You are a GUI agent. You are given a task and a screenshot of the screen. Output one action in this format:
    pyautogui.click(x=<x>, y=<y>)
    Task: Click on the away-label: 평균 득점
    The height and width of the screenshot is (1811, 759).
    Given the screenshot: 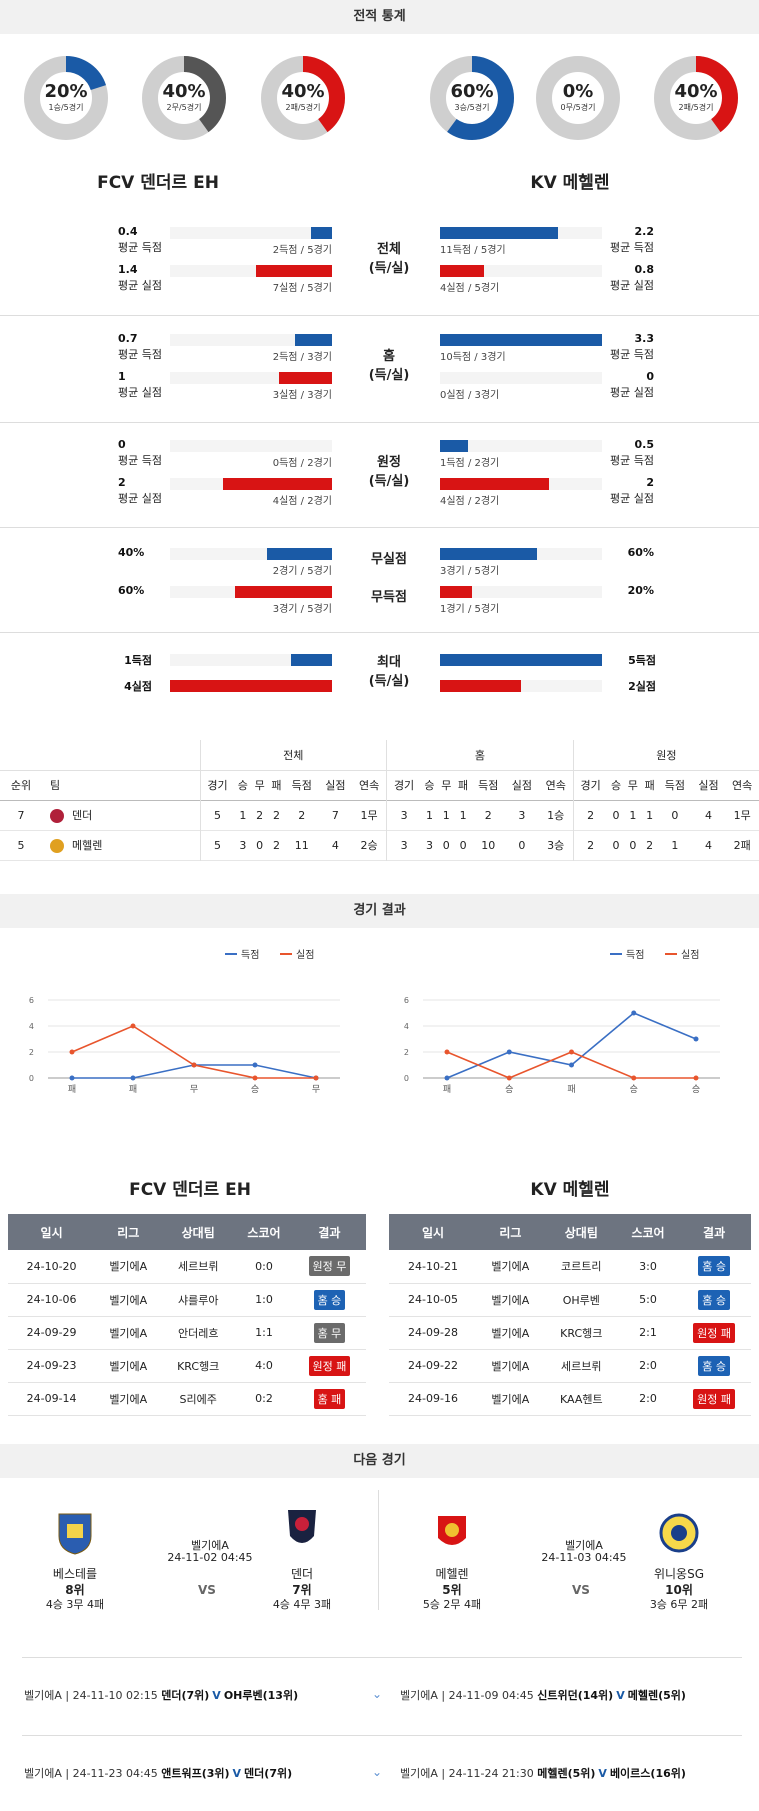 What is the action you would take?
    pyautogui.click(x=632, y=247)
    